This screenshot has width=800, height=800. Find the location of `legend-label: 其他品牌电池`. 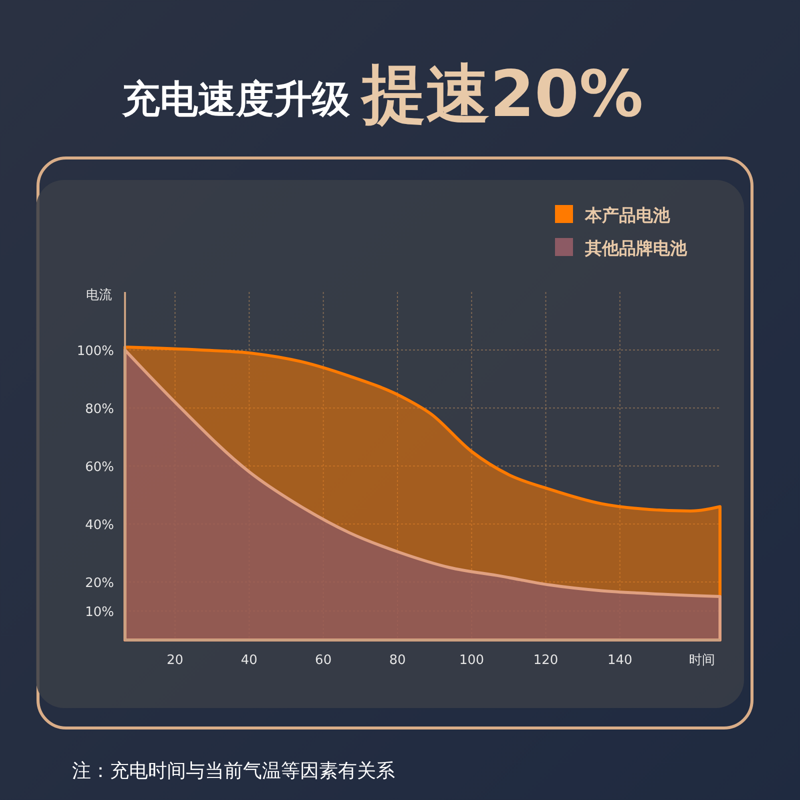

legend-label: 其他品牌电池 is located at coordinates (636, 249).